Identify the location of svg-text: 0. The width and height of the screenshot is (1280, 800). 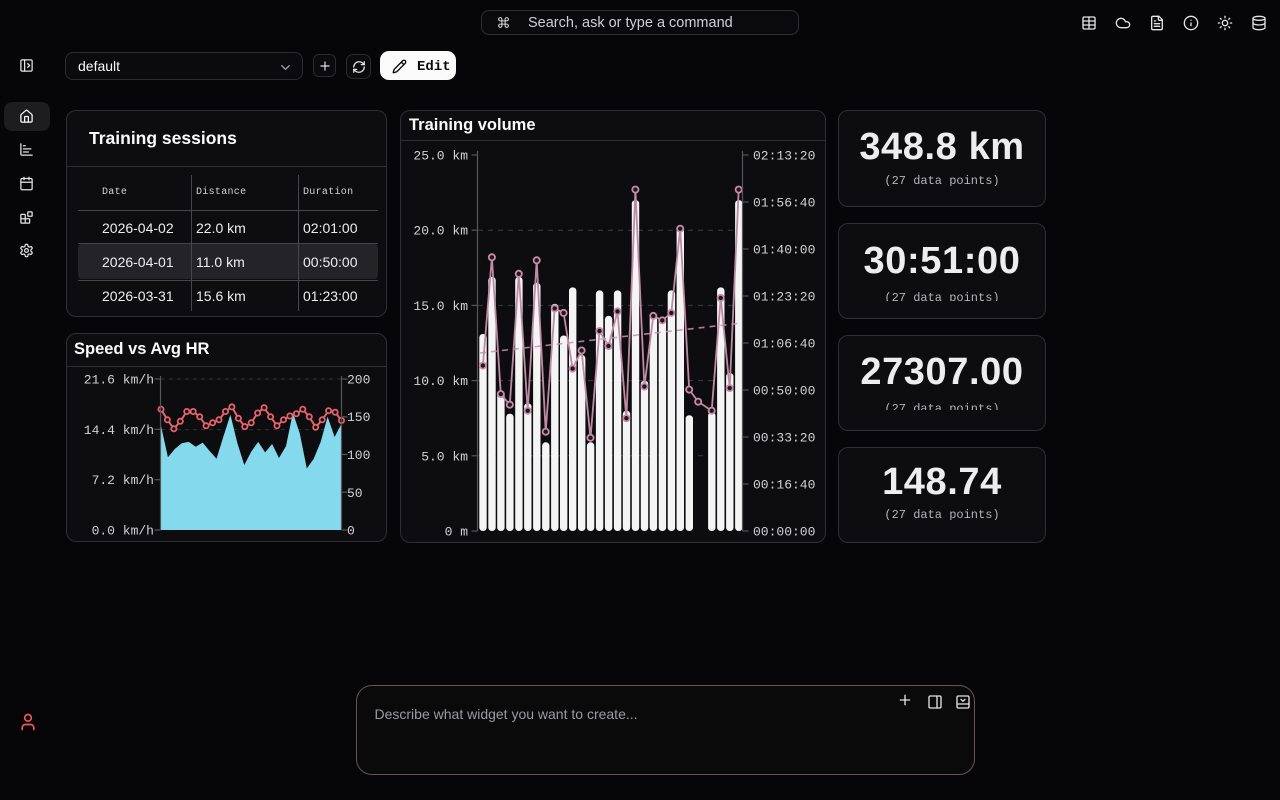
(351, 531).